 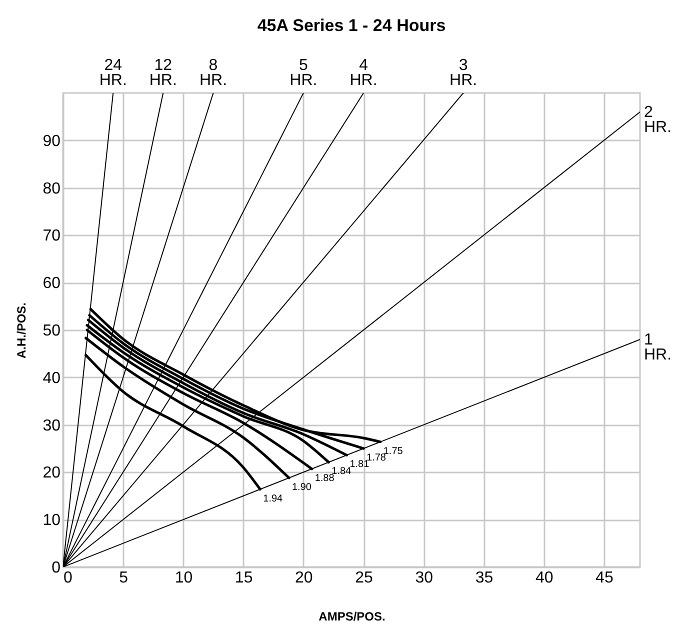 I want to click on series-label: 4 HR., so click(x=364, y=73).